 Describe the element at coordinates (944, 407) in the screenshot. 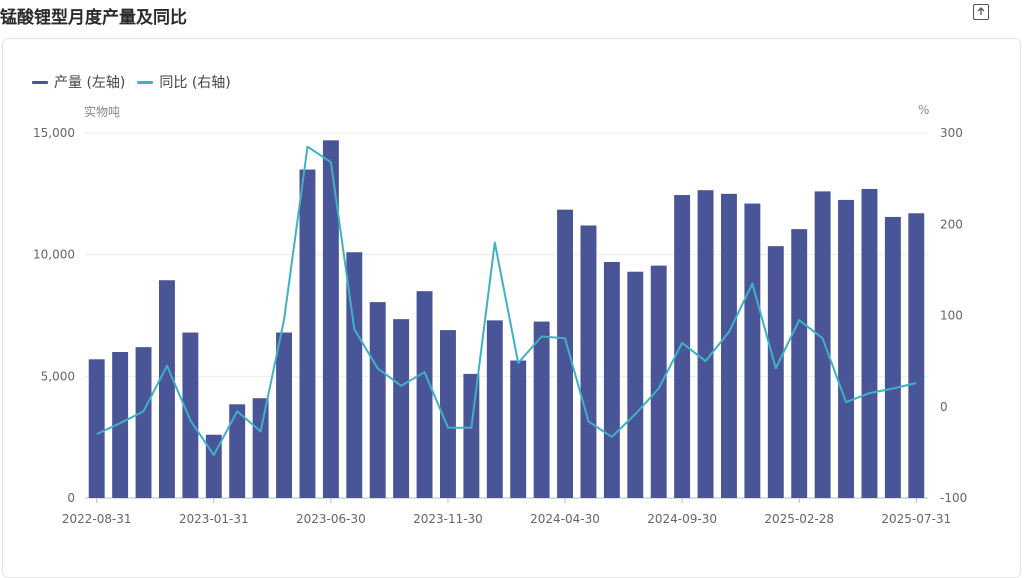

I see `y-right-tick-label: 0` at that location.